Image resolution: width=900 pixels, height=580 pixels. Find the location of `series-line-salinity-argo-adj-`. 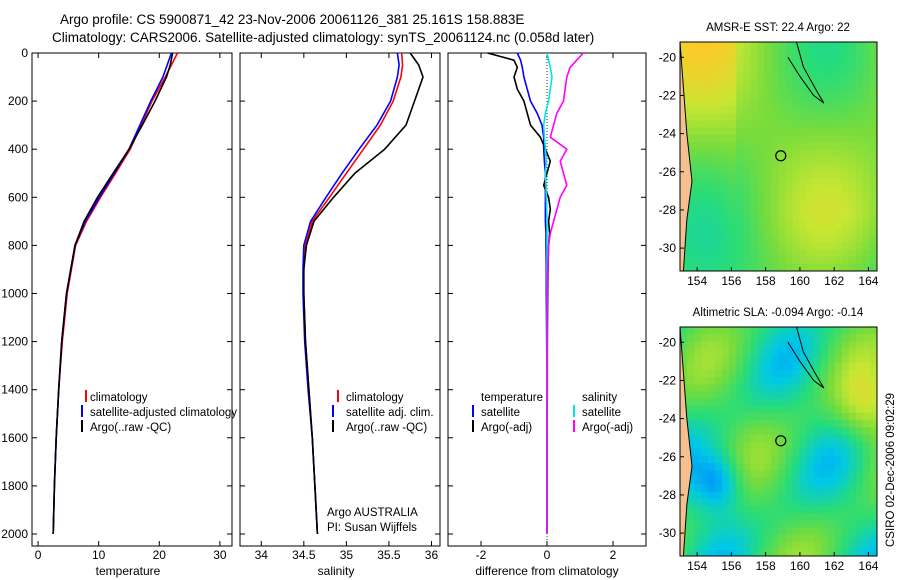

series-line-salinity-argo-adj- is located at coordinates (565, 293).